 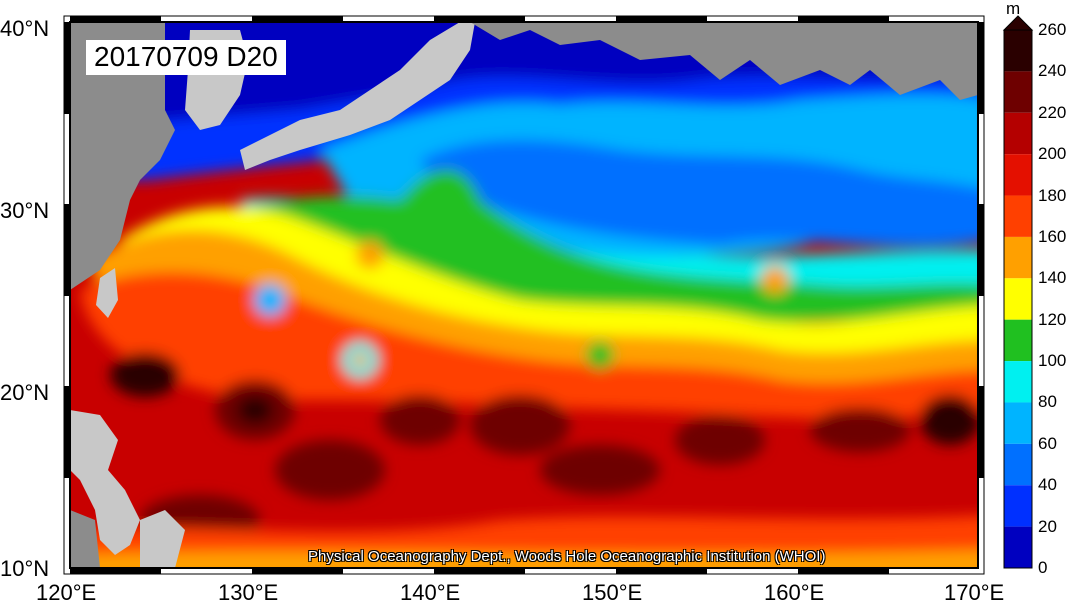 I want to click on lat-label-30n: 30°N, so click(x=25, y=210).